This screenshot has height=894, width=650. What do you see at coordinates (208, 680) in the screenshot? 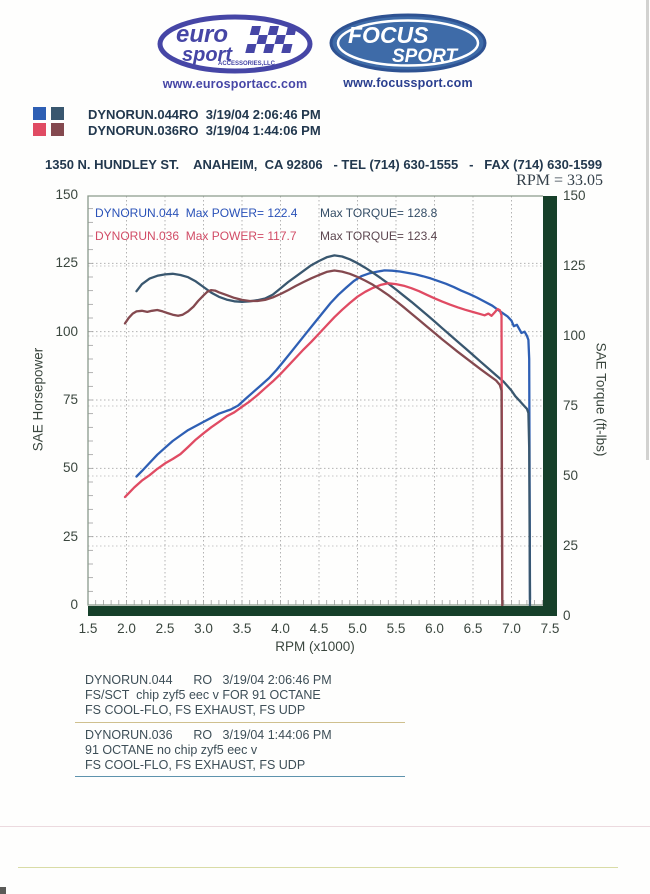
I see `run1-title: DYNORUN.044 RO 3/19/04 2:06:46 PM` at bounding box center [208, 680].